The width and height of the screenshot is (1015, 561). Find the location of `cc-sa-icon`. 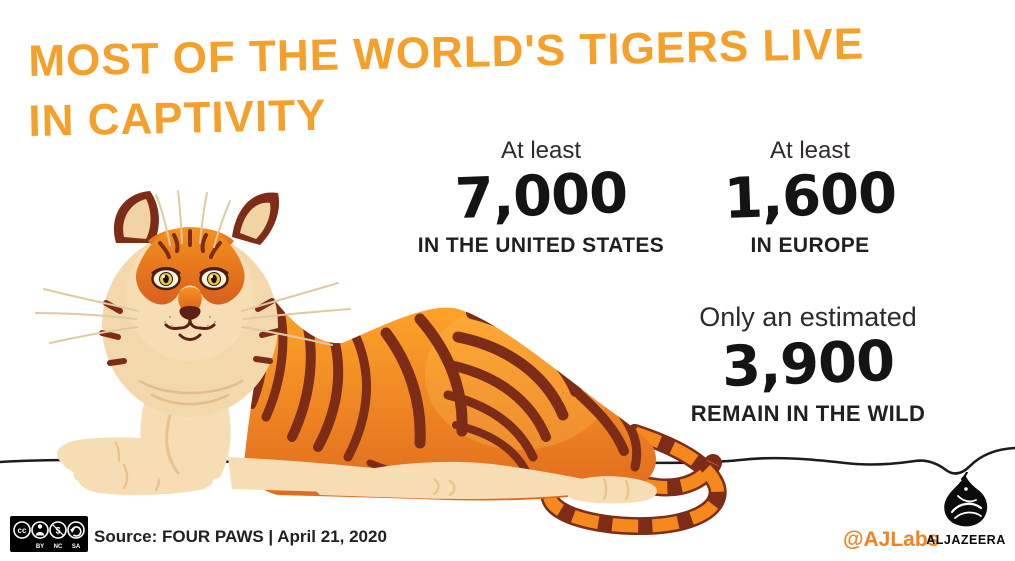

cc-sa-icon is located at coordinates (76, 530).